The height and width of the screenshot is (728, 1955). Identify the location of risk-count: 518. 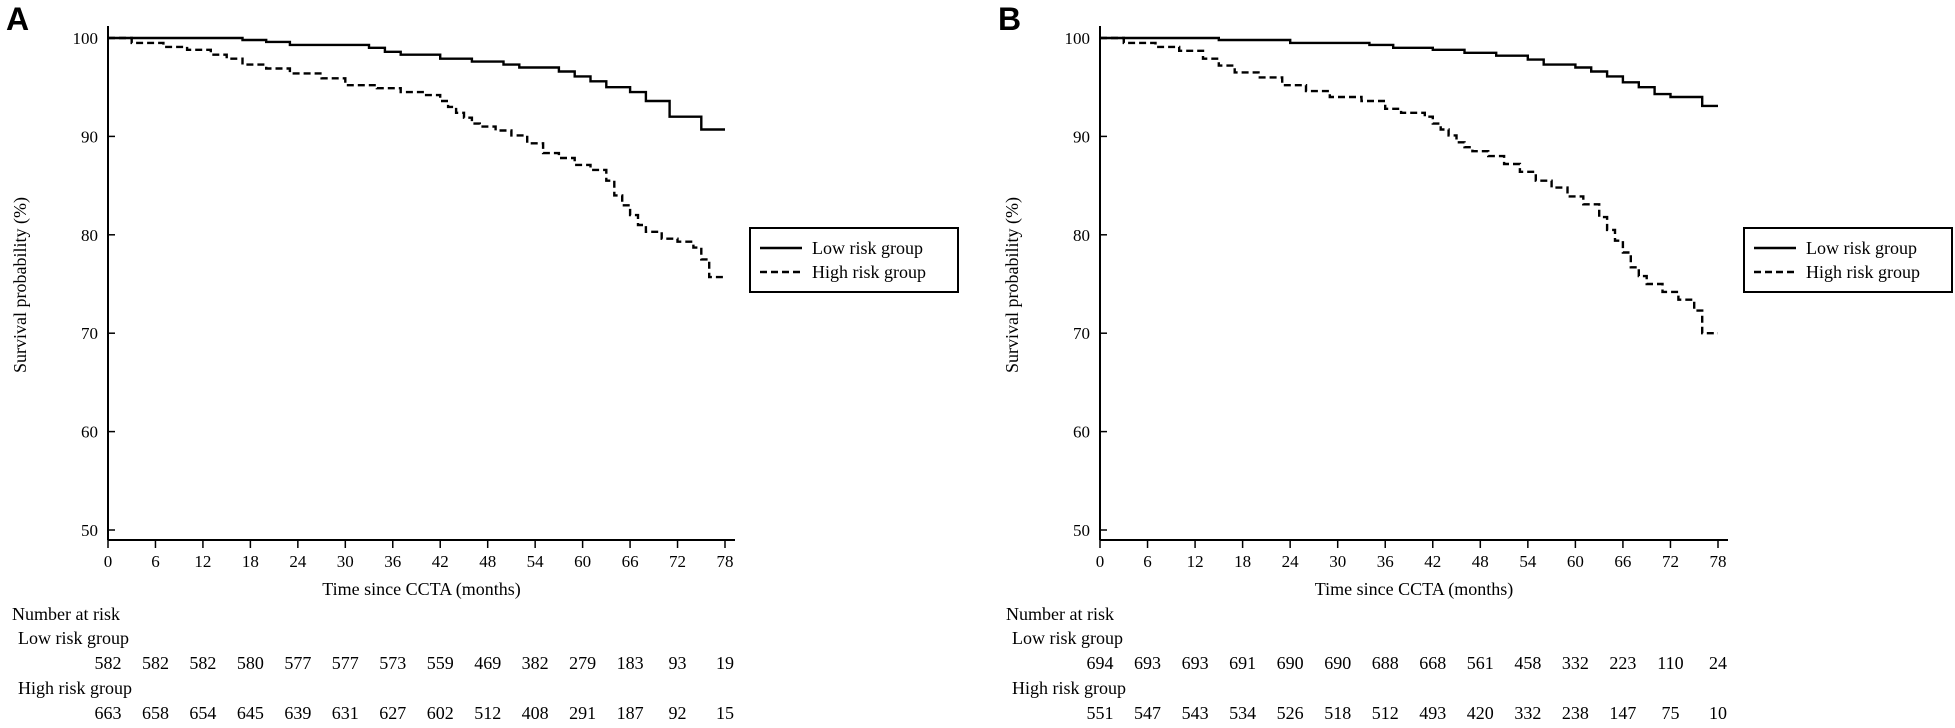
(1337, 713).